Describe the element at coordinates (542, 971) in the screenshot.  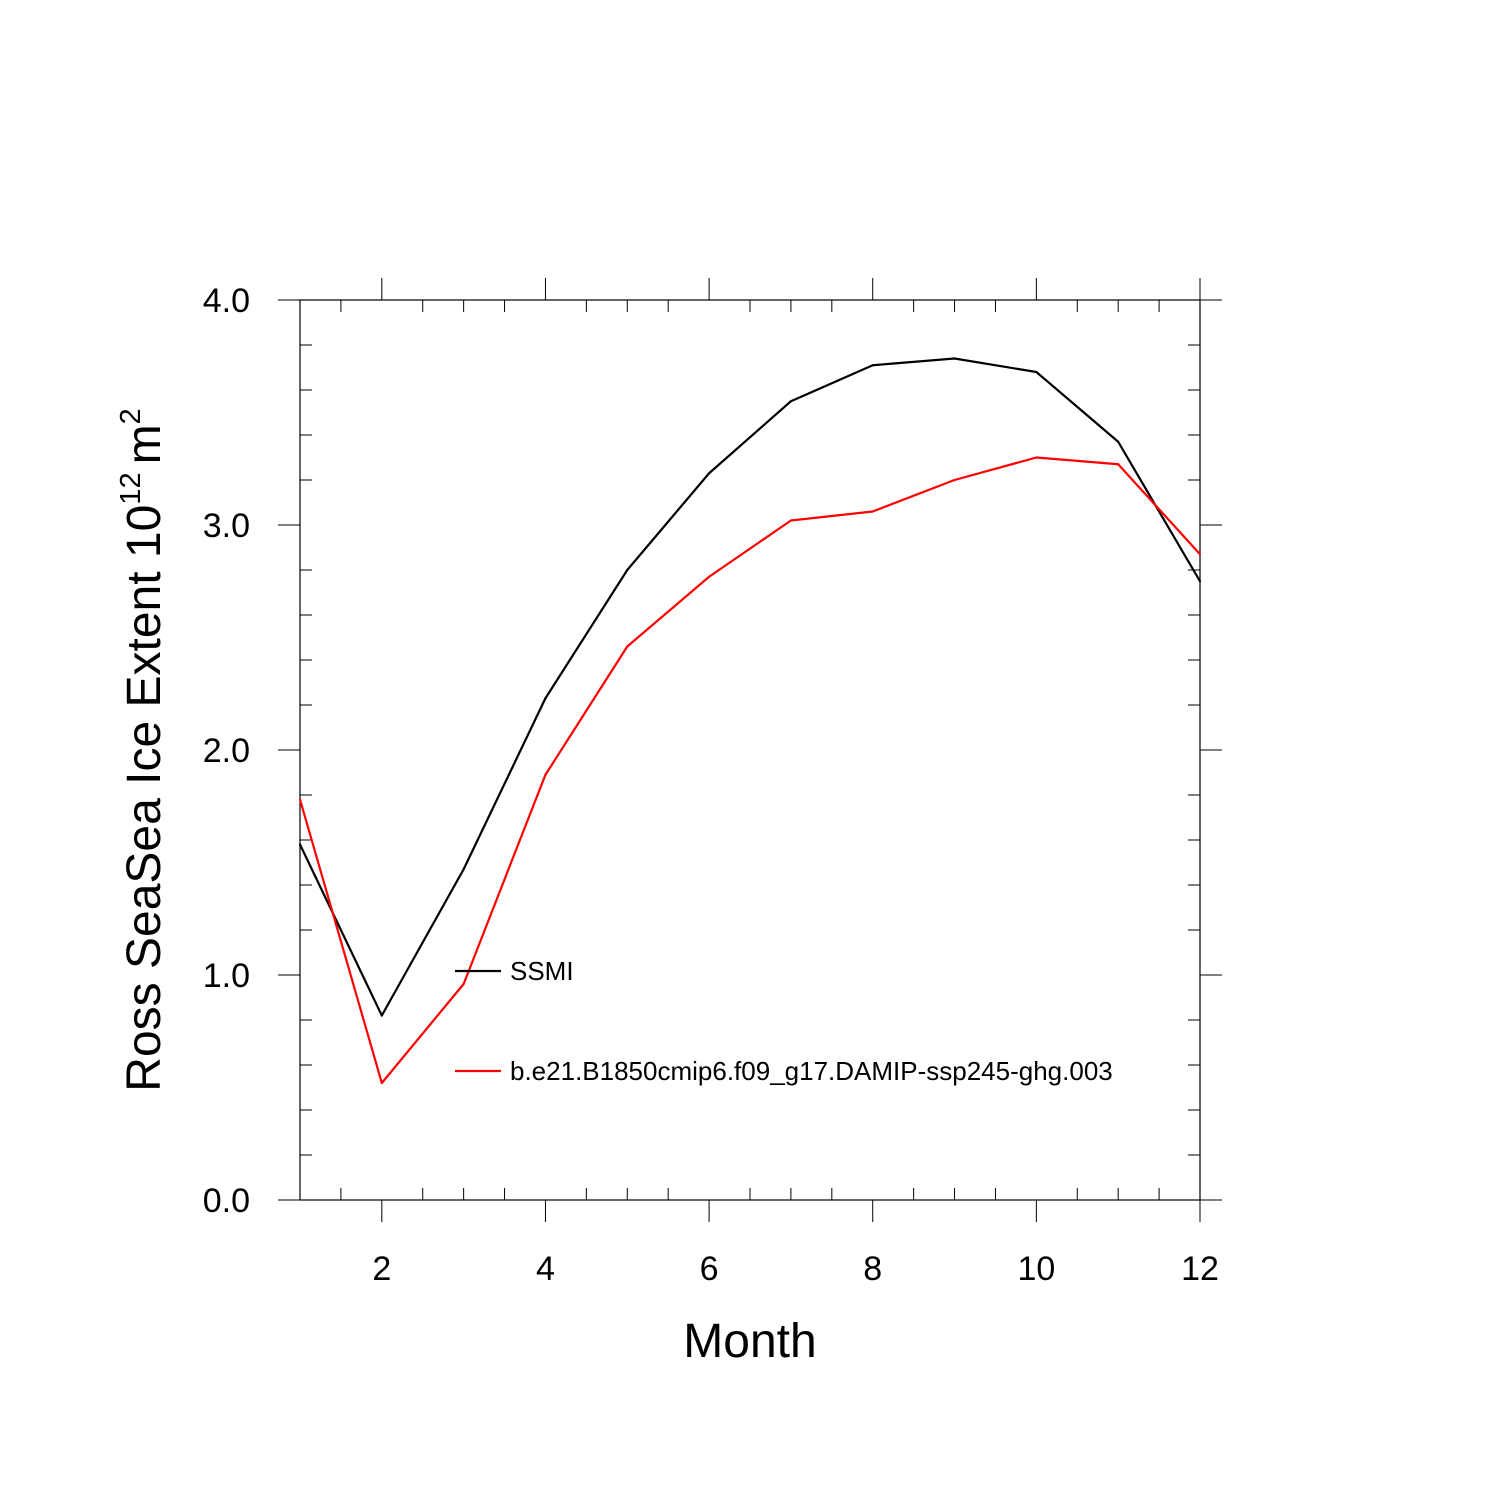
I see `legend-label: SSMI` at that location.